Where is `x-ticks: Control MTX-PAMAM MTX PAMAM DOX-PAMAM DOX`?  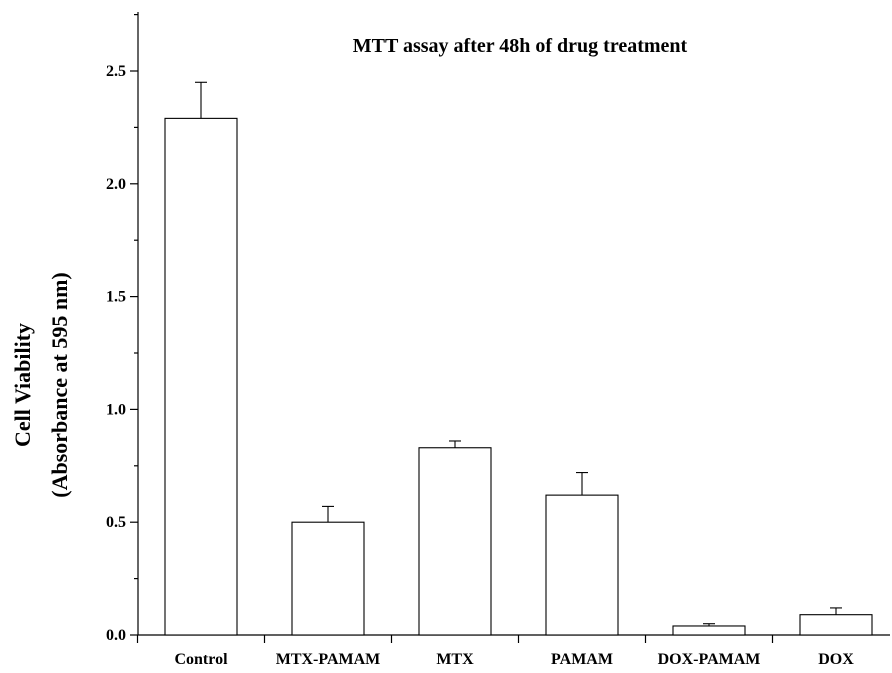
x-ticks: Control MTX-PAMAM MTX PAMAM DOX-PAMAM DOX is located at coordinates (495, 651).